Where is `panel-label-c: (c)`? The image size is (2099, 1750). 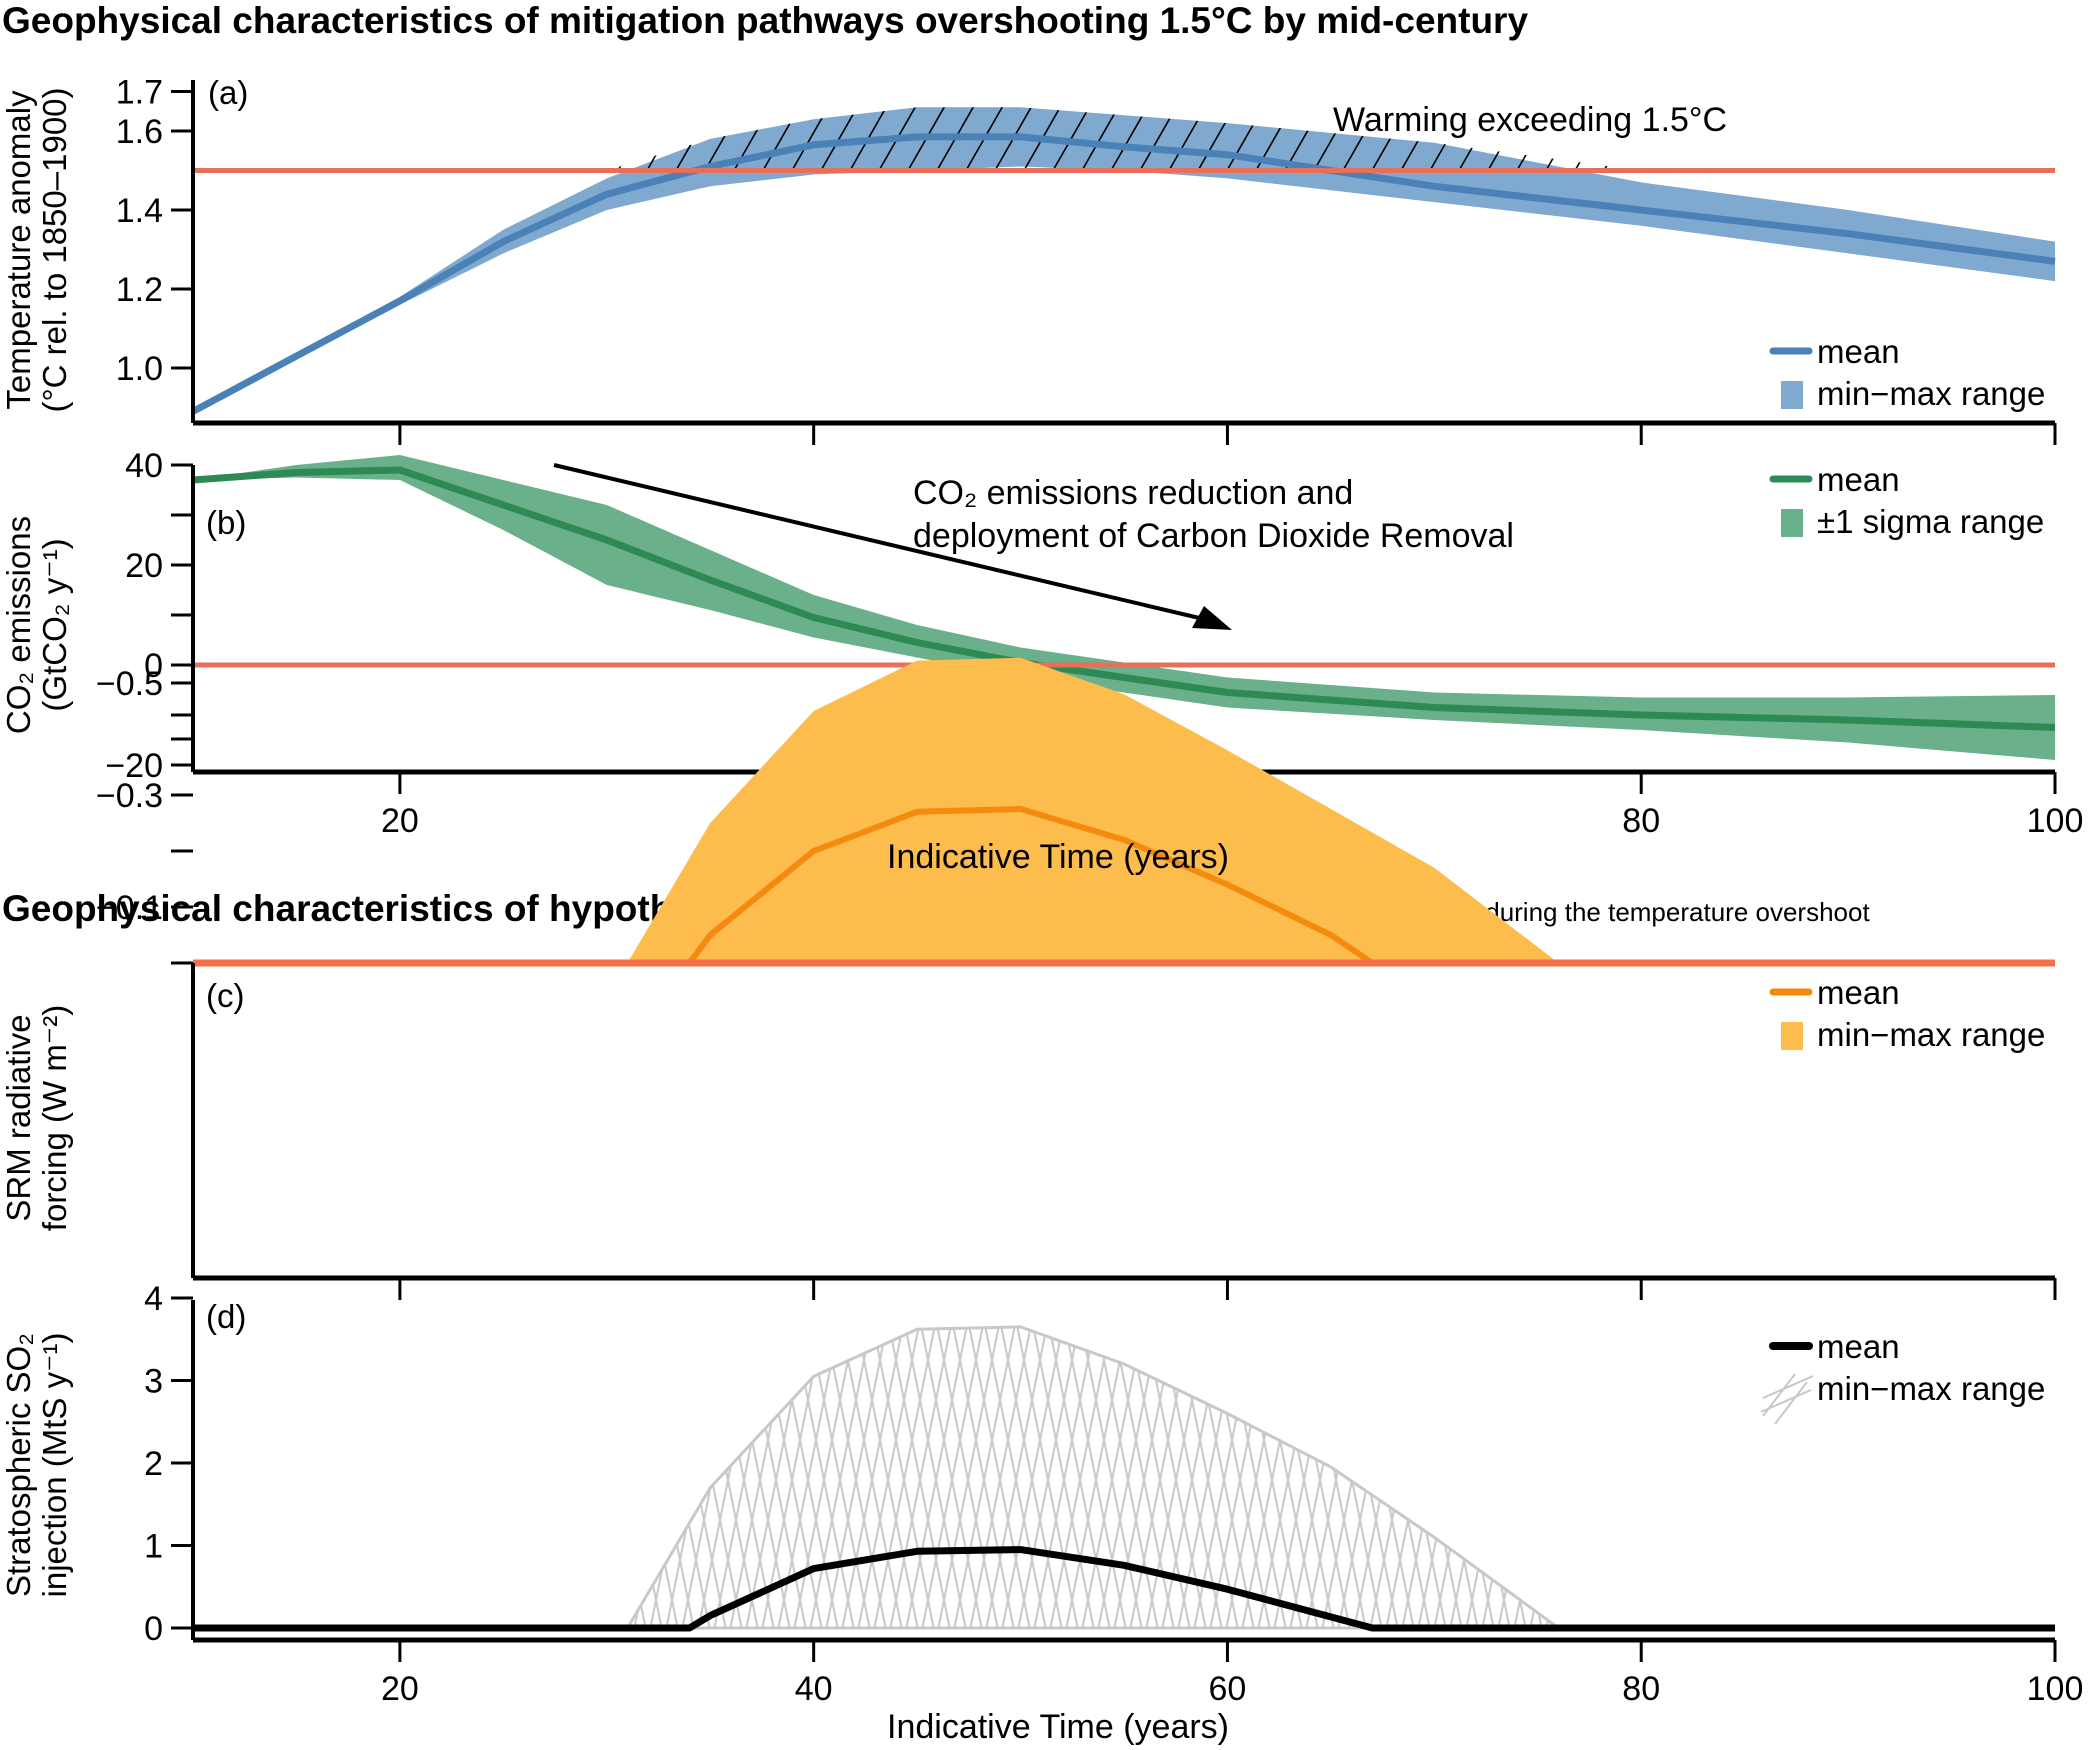
panel-label-c: (c) is located at coordinates (225, 995).